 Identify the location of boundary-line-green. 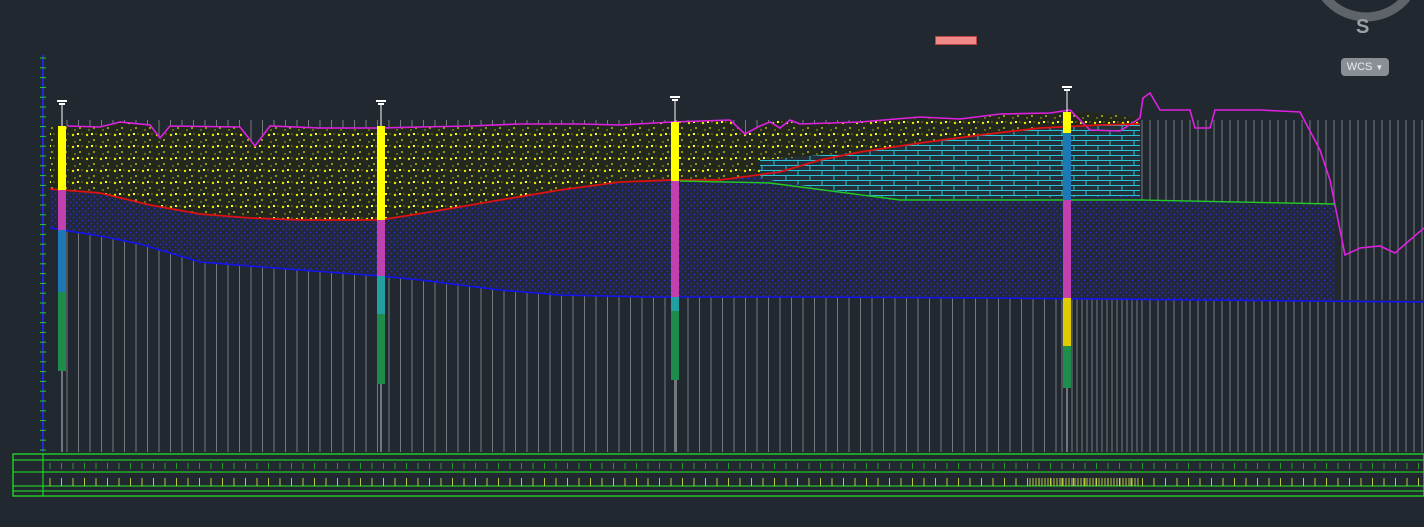
(1007, 192).